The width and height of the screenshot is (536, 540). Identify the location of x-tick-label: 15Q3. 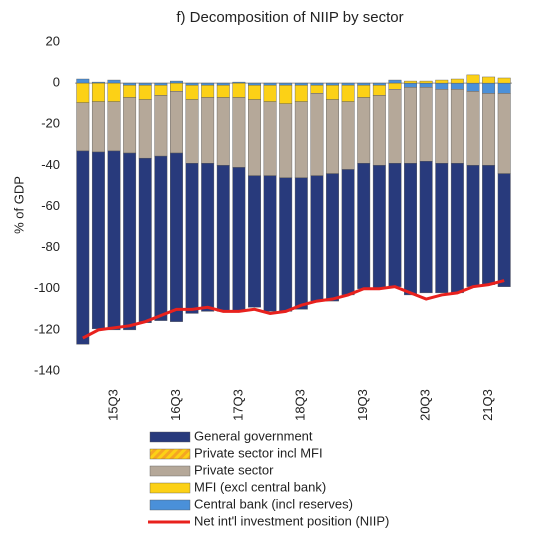
(112, 405).